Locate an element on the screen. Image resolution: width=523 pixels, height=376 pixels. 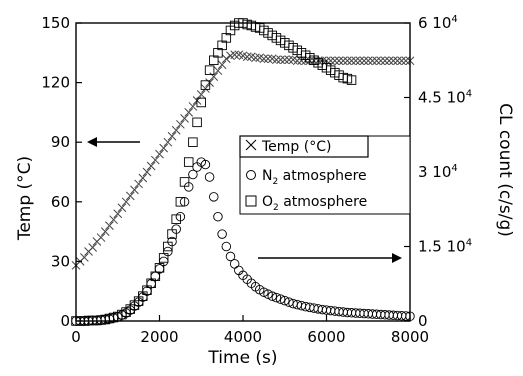
legend-o2-rest: atmosphere is located at coordinates (323, 202).